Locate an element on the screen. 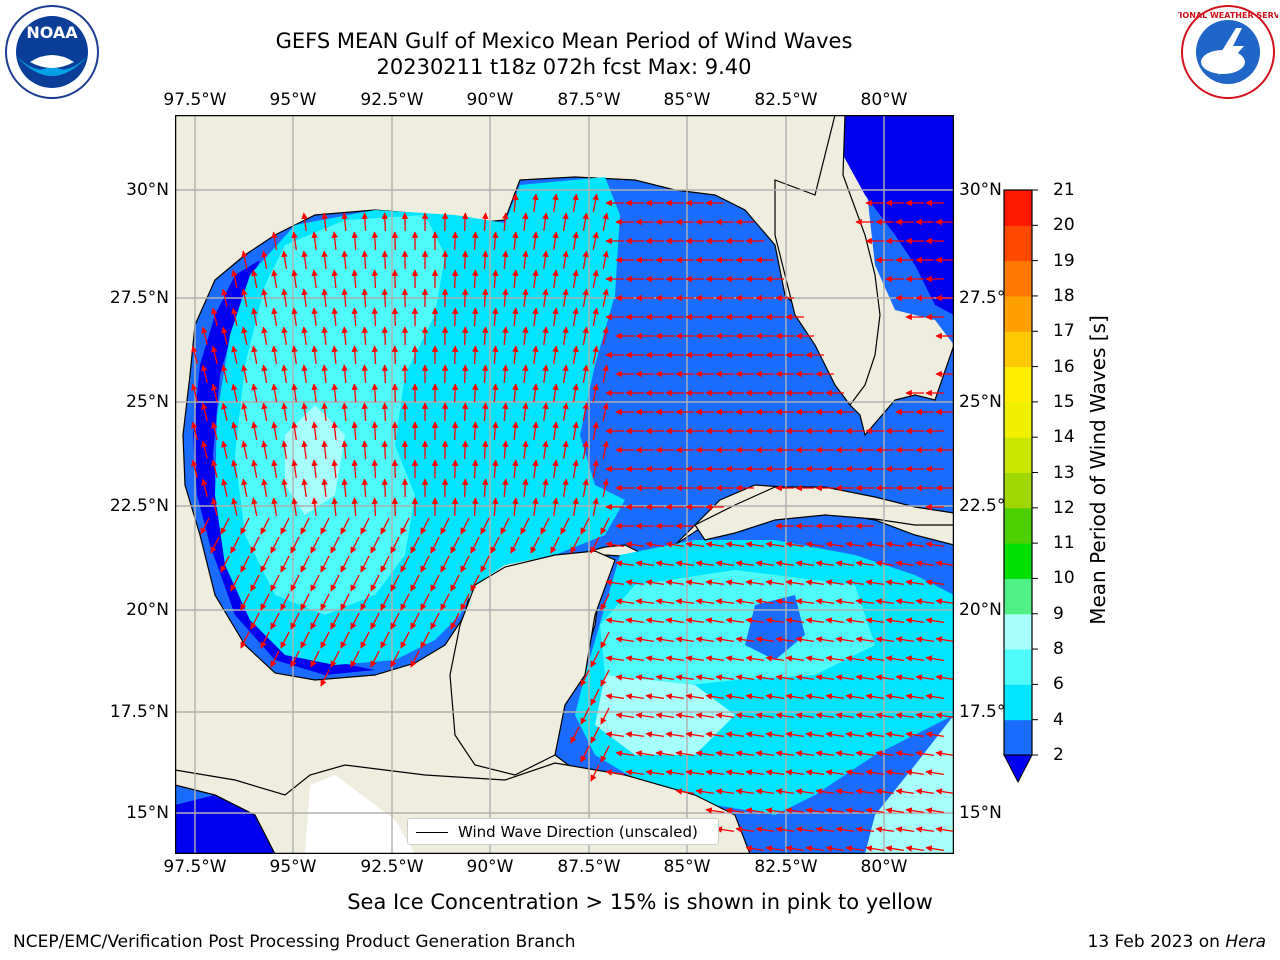 Image resolution: width=1280 pixels, height=960 pixels. colorbar-tick-label: 21 is located at coordinates (1064, 190).